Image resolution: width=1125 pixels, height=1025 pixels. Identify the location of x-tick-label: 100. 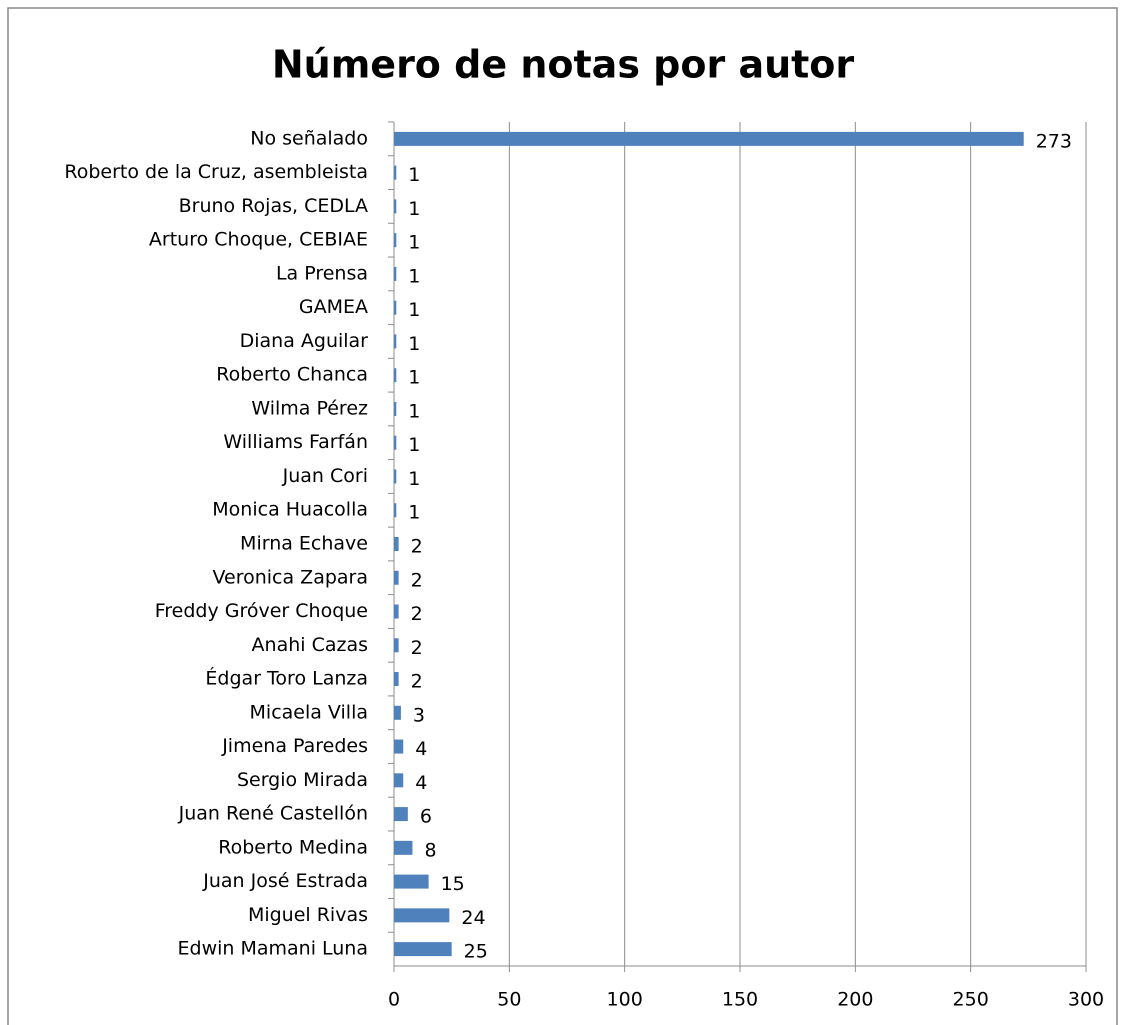
(625, 1000).